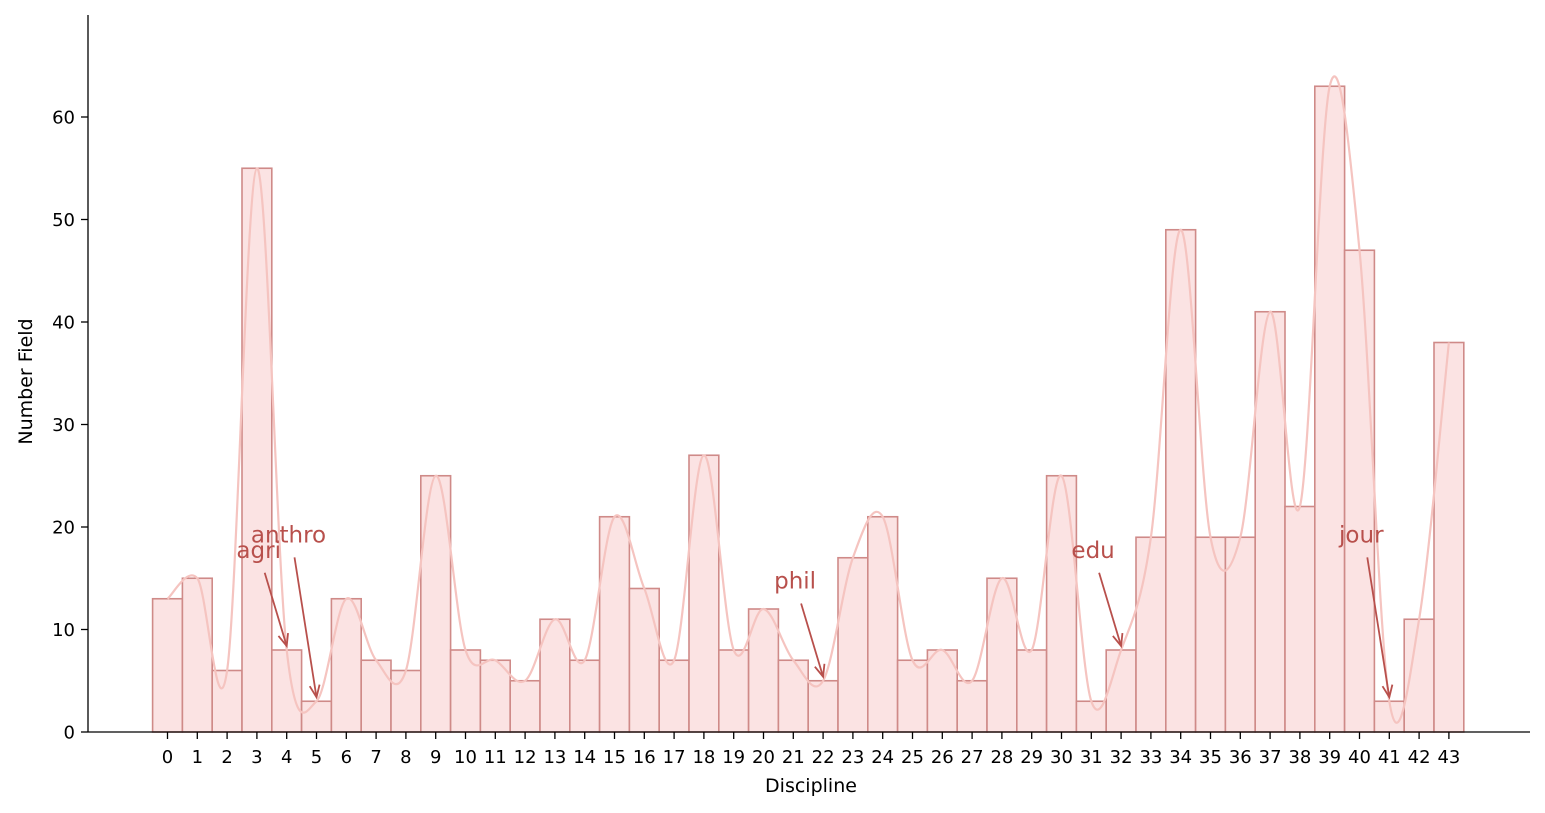  What do you see at coordinates (1210, 757) in the screenshot?
I see `x-tick-label-35: 35` at bounding box center [1210, 757].